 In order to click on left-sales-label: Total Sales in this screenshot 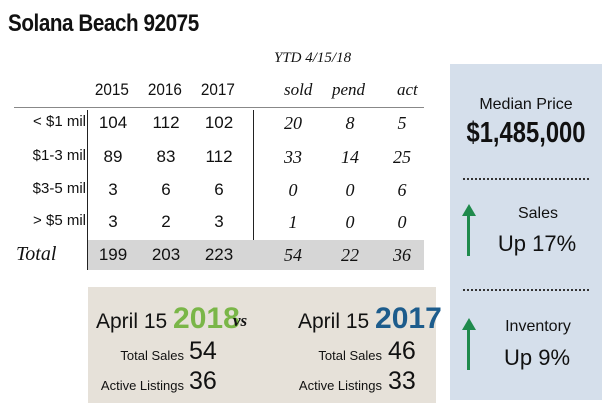, I will do `click(152, 355)`.